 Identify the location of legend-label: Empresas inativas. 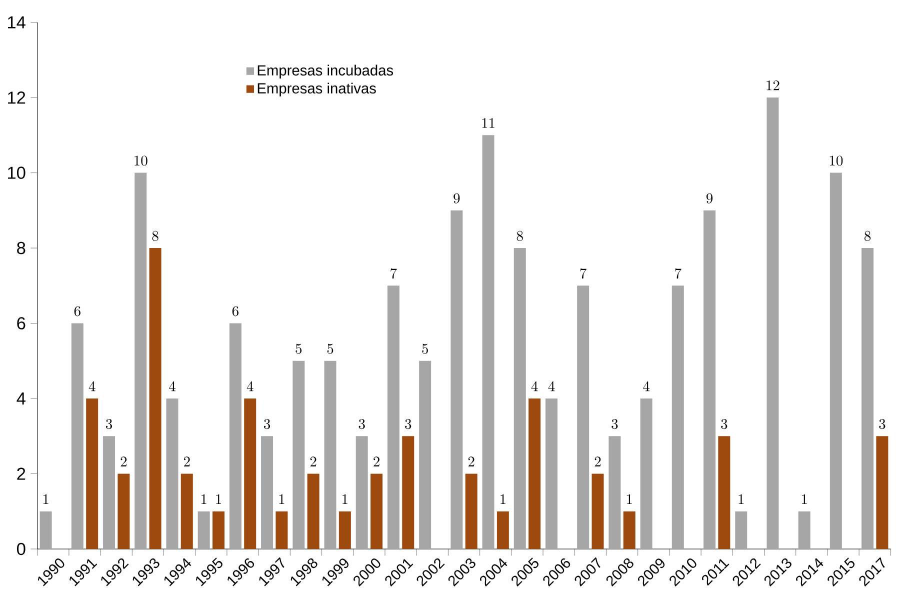
(317, 89).